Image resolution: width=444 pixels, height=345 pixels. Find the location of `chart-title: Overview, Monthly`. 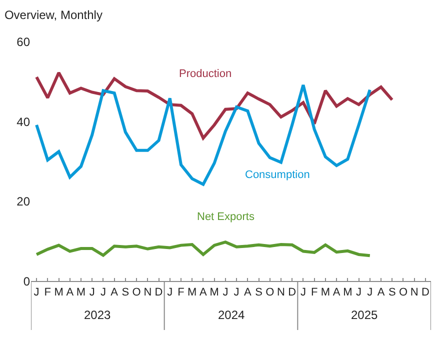

chart-title: Overview, Monthly is located at coordinates (53, 15).